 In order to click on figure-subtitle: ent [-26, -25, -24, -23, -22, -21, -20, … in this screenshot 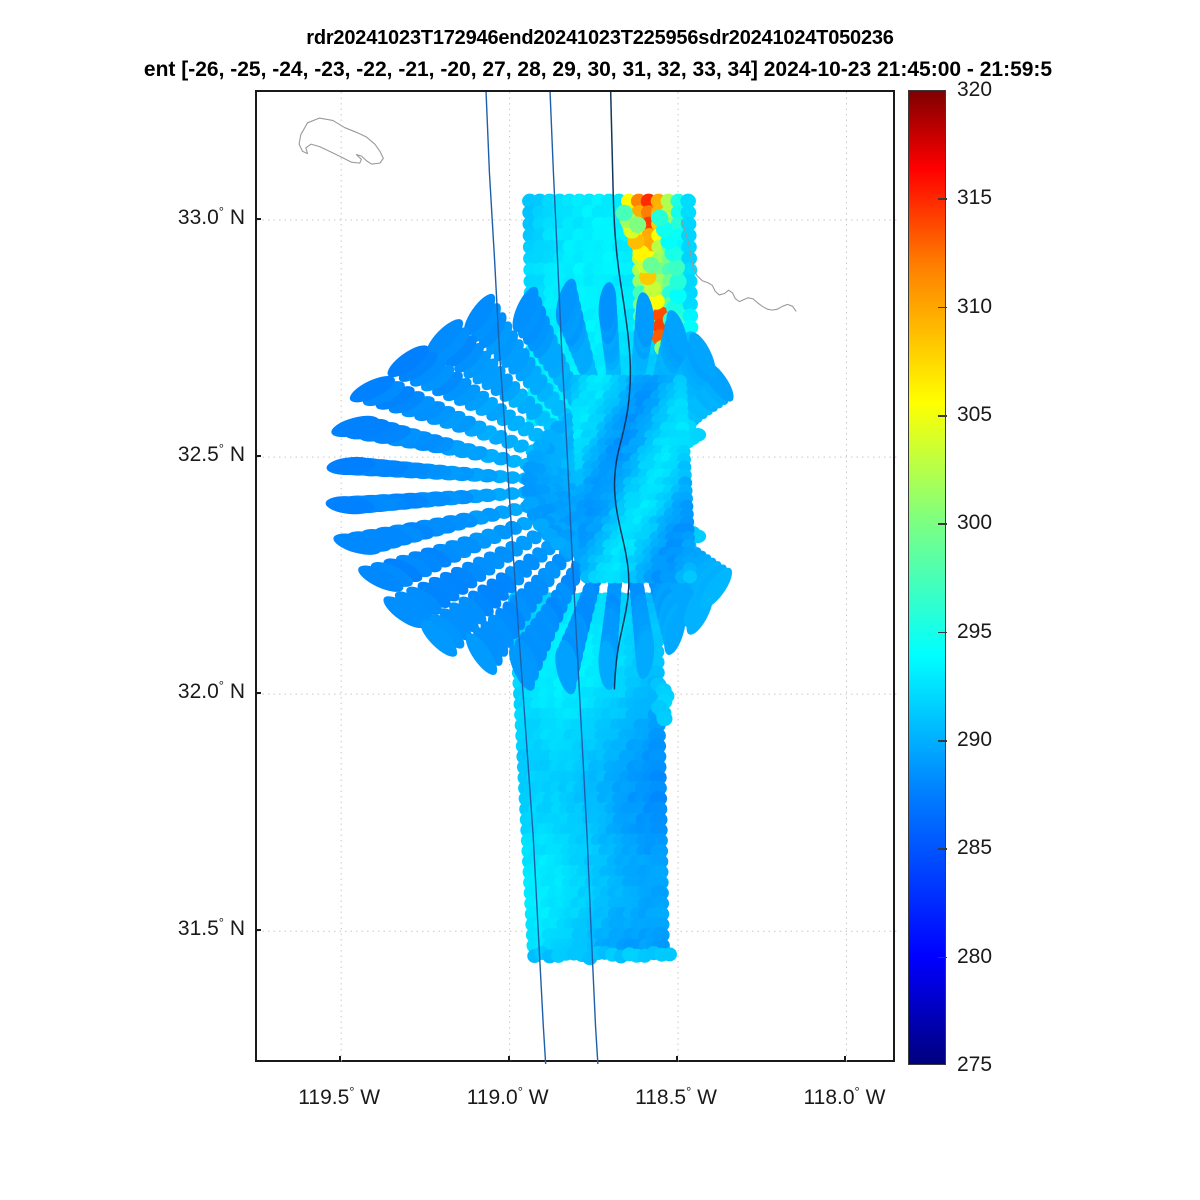, I will do `click(598, 69)`.